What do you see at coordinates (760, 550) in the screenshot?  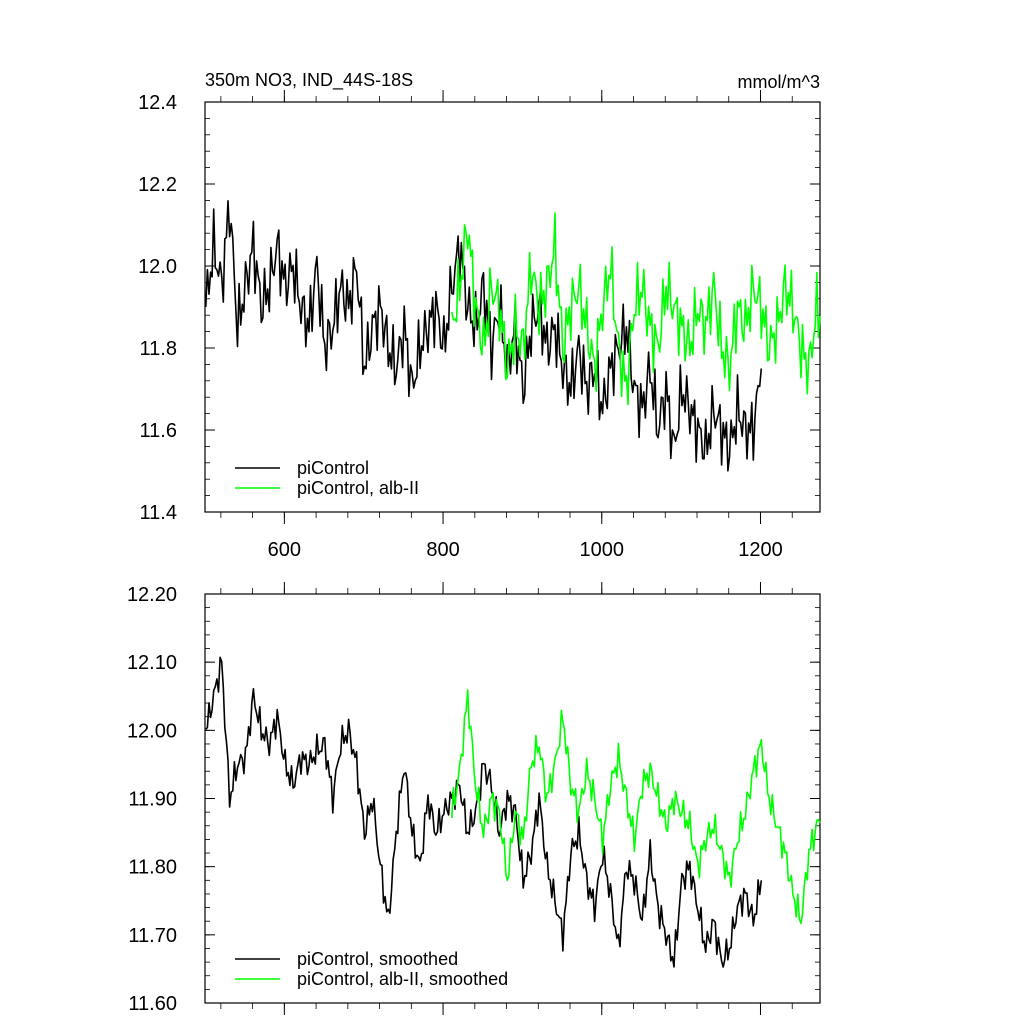 I see `x-tick-label: 1200` at bounding box center [760, 550].